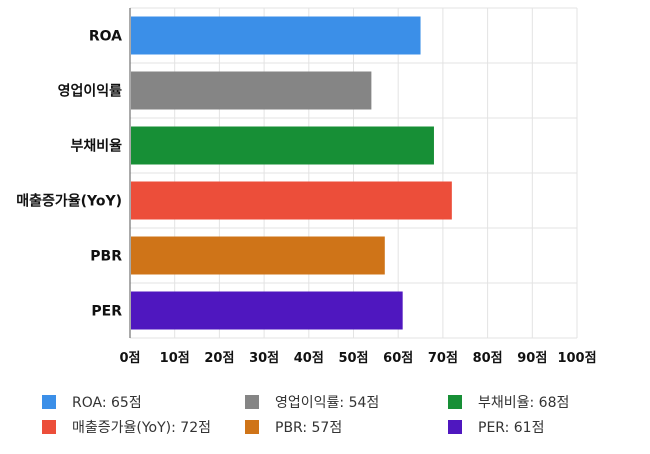 The height and width of the screenshot is (454, 650). I want to click on legend-label: 매출증가율(YoY): 72점, so click(141, 428).